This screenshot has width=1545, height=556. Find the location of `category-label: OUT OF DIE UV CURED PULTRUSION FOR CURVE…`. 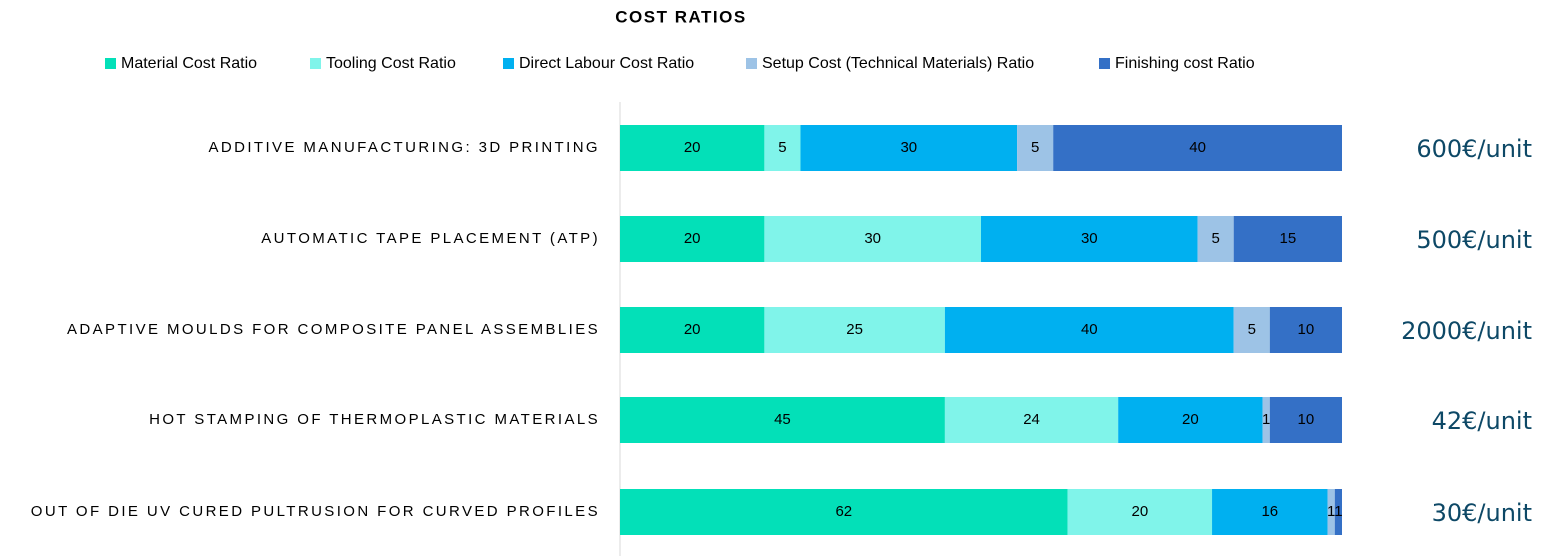

category-label: OUT OF DIE UV CURED PULTRUSION FOR CURVE… is located at coordinates (315, 511).